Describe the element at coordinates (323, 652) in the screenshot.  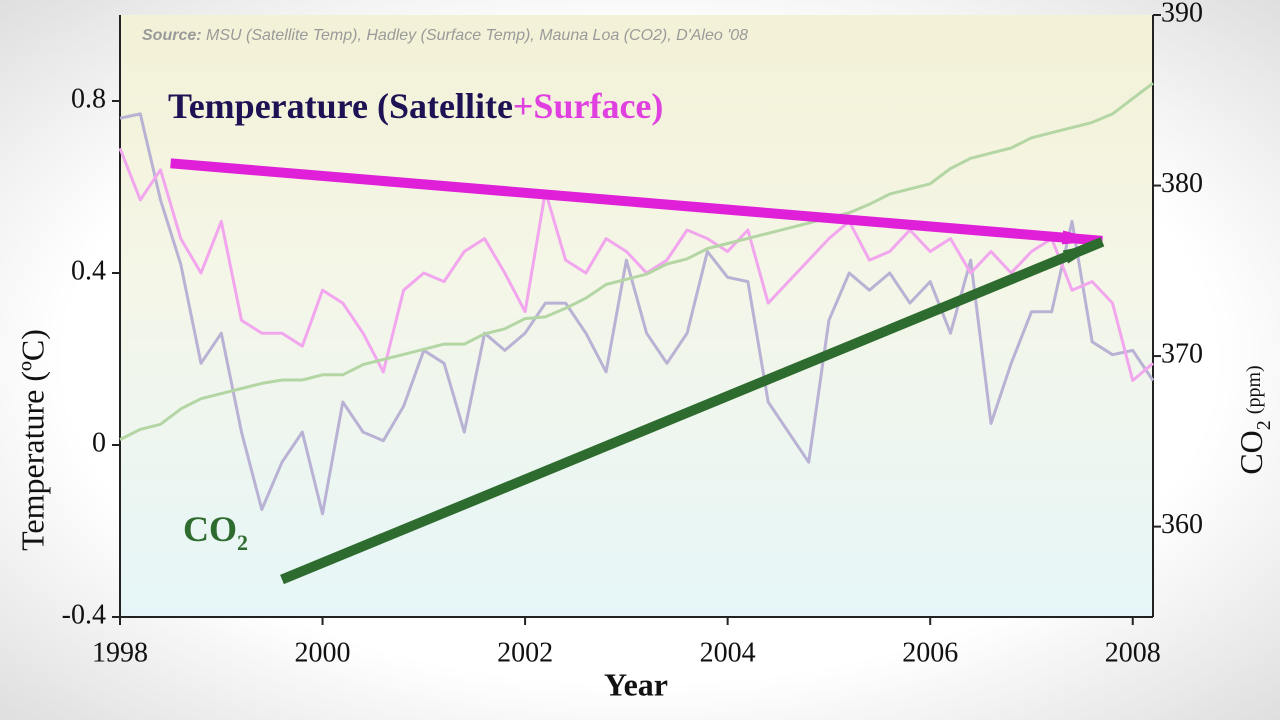
I see `x-tick-label: 2000` at that location.